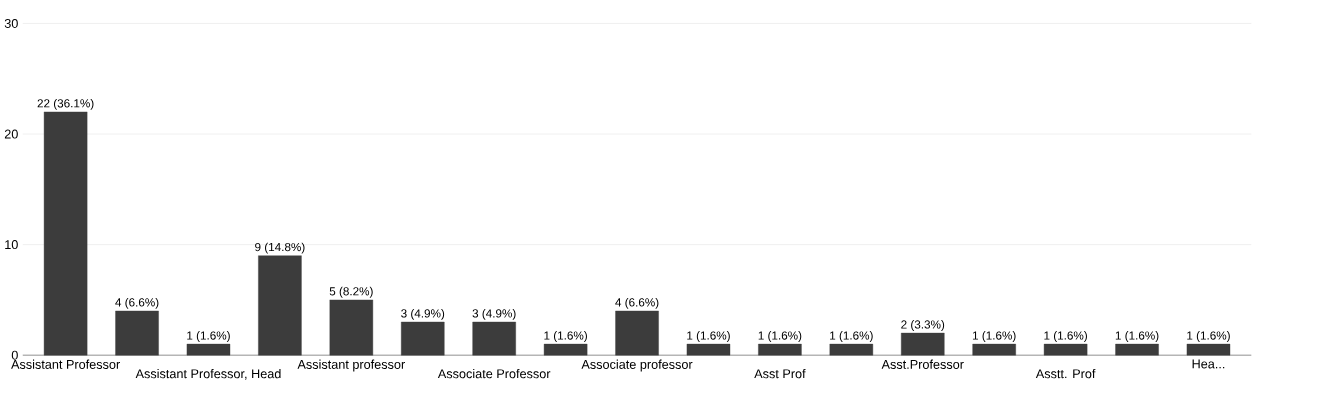  Describe the element at coordinates (208, 374) in the screenshot. I see `x-tick-label: Assistant Professor, Head` at that location.